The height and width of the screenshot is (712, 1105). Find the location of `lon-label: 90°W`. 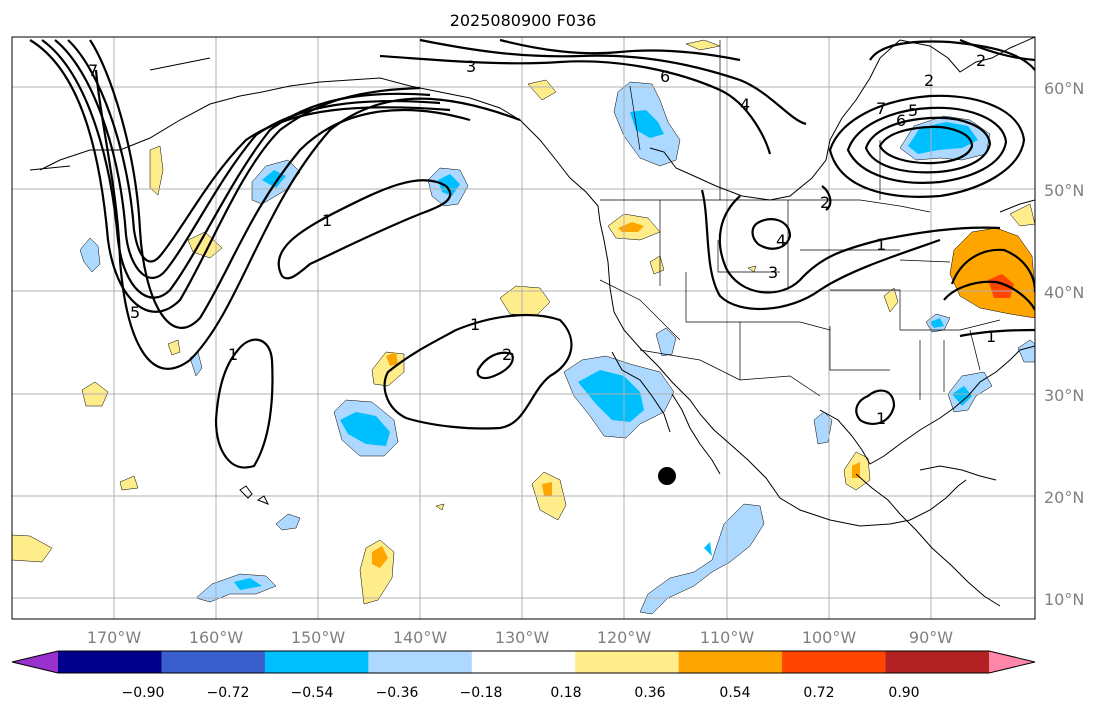

lon-label: 90°W is located at coordinates (931, 637).